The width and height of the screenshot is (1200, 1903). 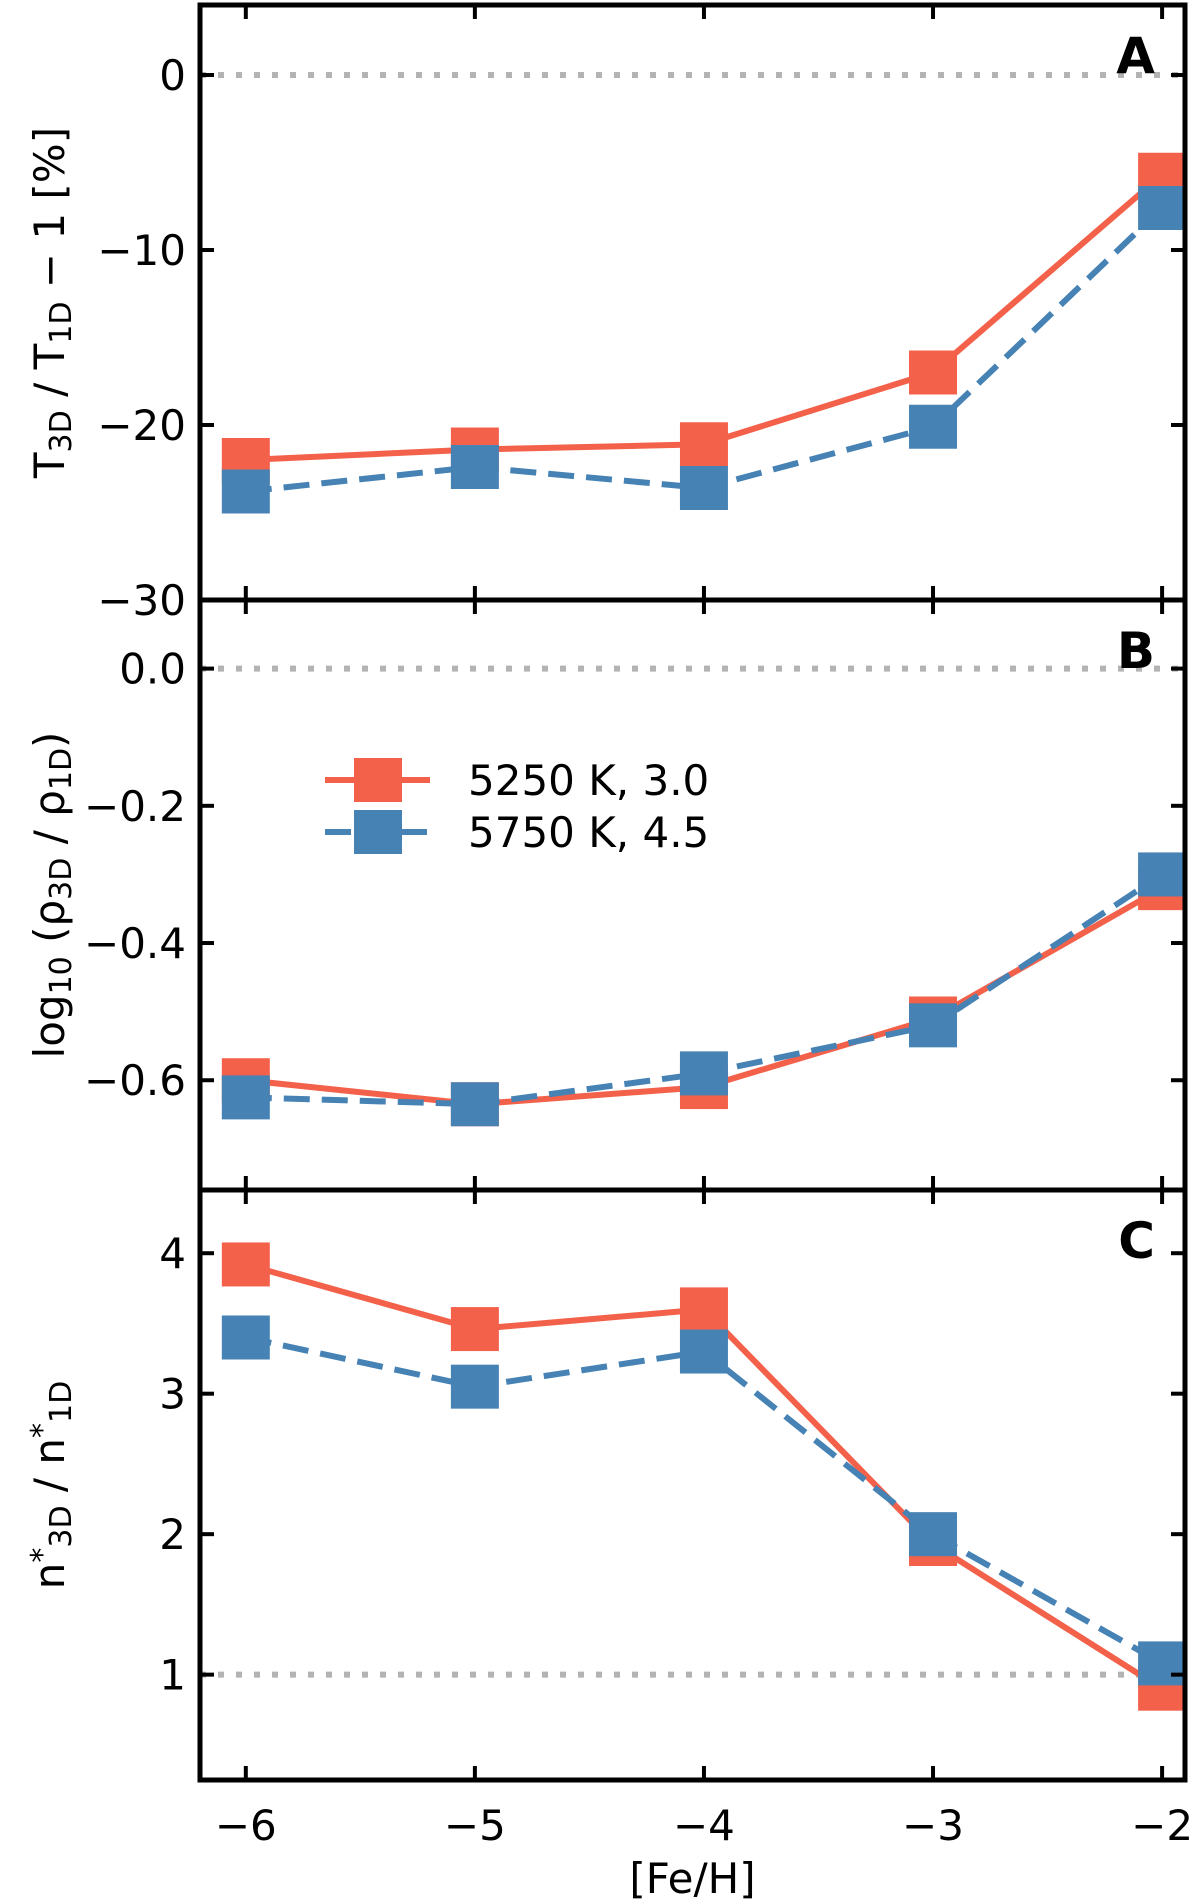 What do you see at coordinates (1162, 1825) in the screenshot?
I see `x-tick-label: −2` at bounding box center [1162, 1825].